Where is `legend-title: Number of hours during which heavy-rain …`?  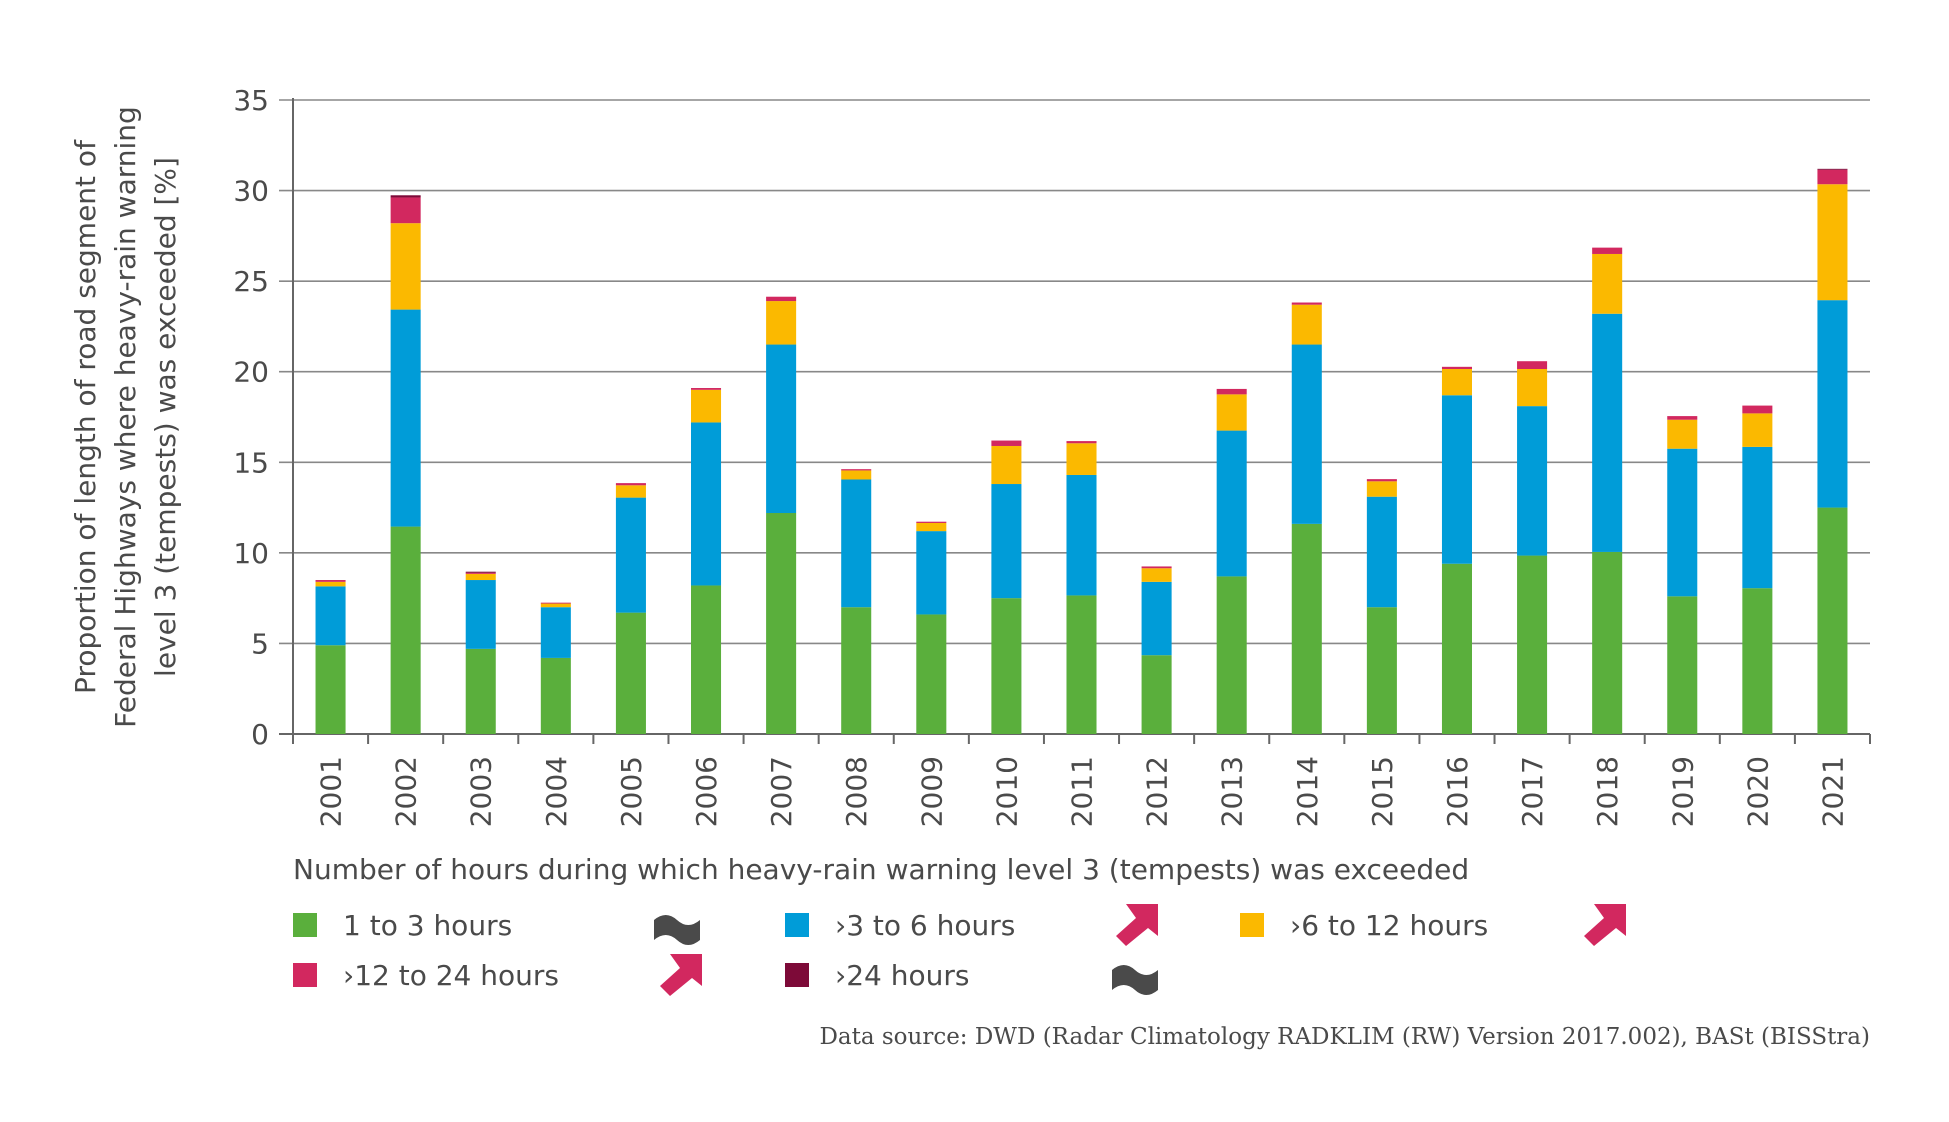 legend-title: Number of hours during which heavy-rain … is located at coordinates (881, 869).